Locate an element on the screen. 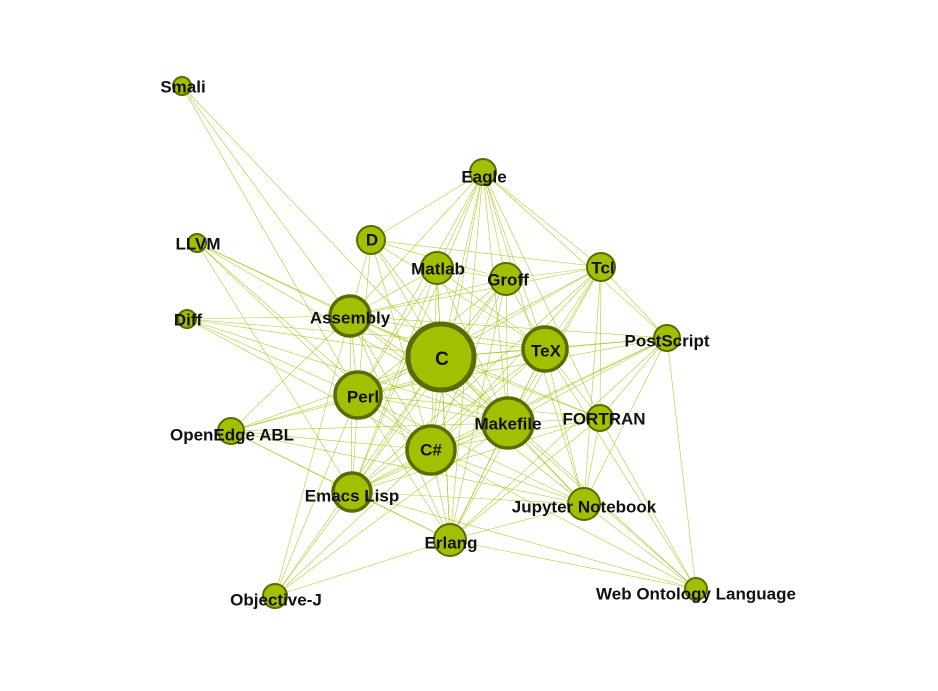 The width and height of the screenshot is (938, 691). edge-postscript-perl is located at coordinates (512, 366).